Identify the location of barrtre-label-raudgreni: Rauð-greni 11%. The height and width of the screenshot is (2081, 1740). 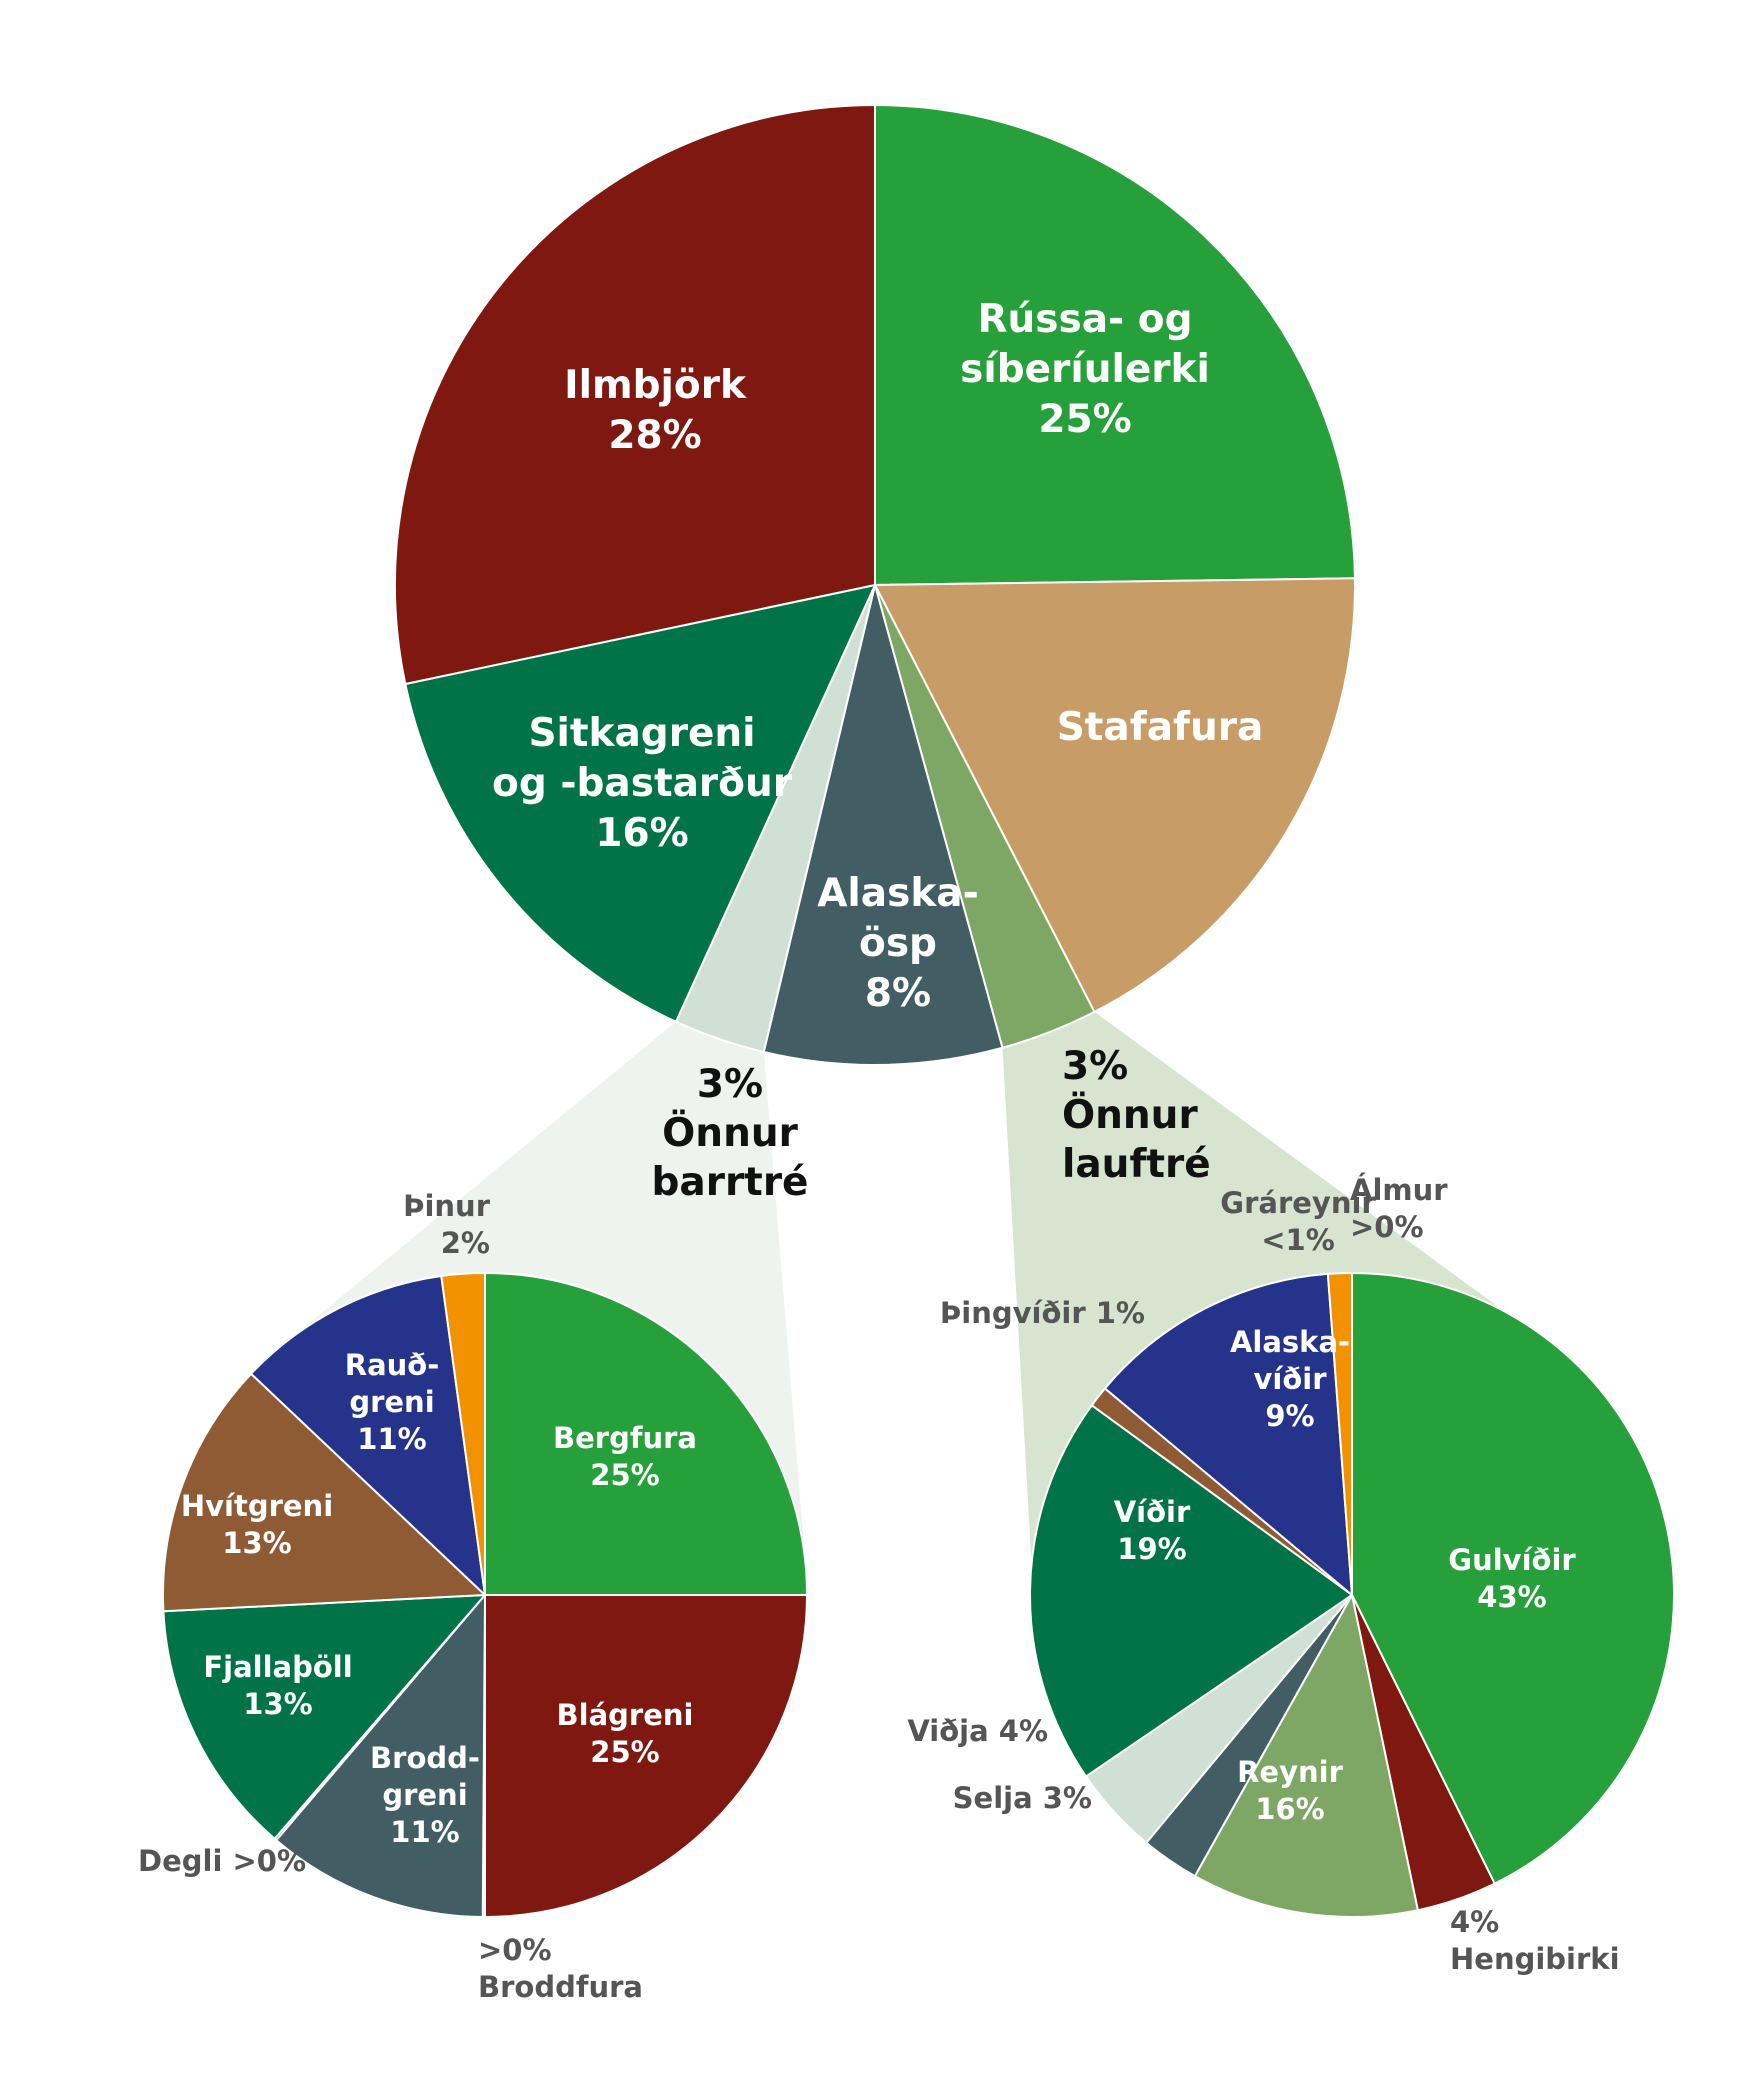
(392, 1402).